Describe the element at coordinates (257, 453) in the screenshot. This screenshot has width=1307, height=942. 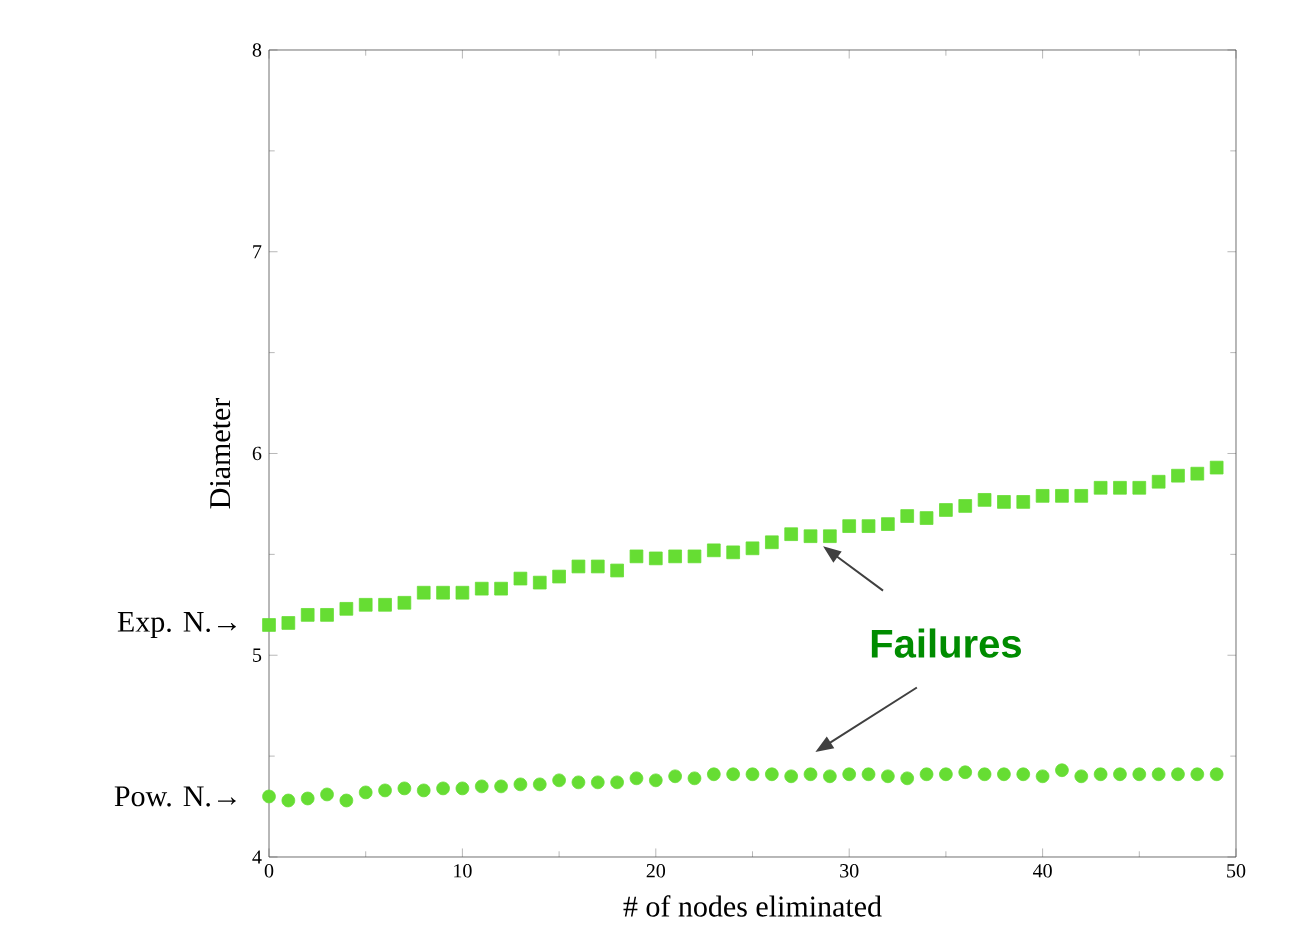
I see `y-tick-label: 6` at that location.